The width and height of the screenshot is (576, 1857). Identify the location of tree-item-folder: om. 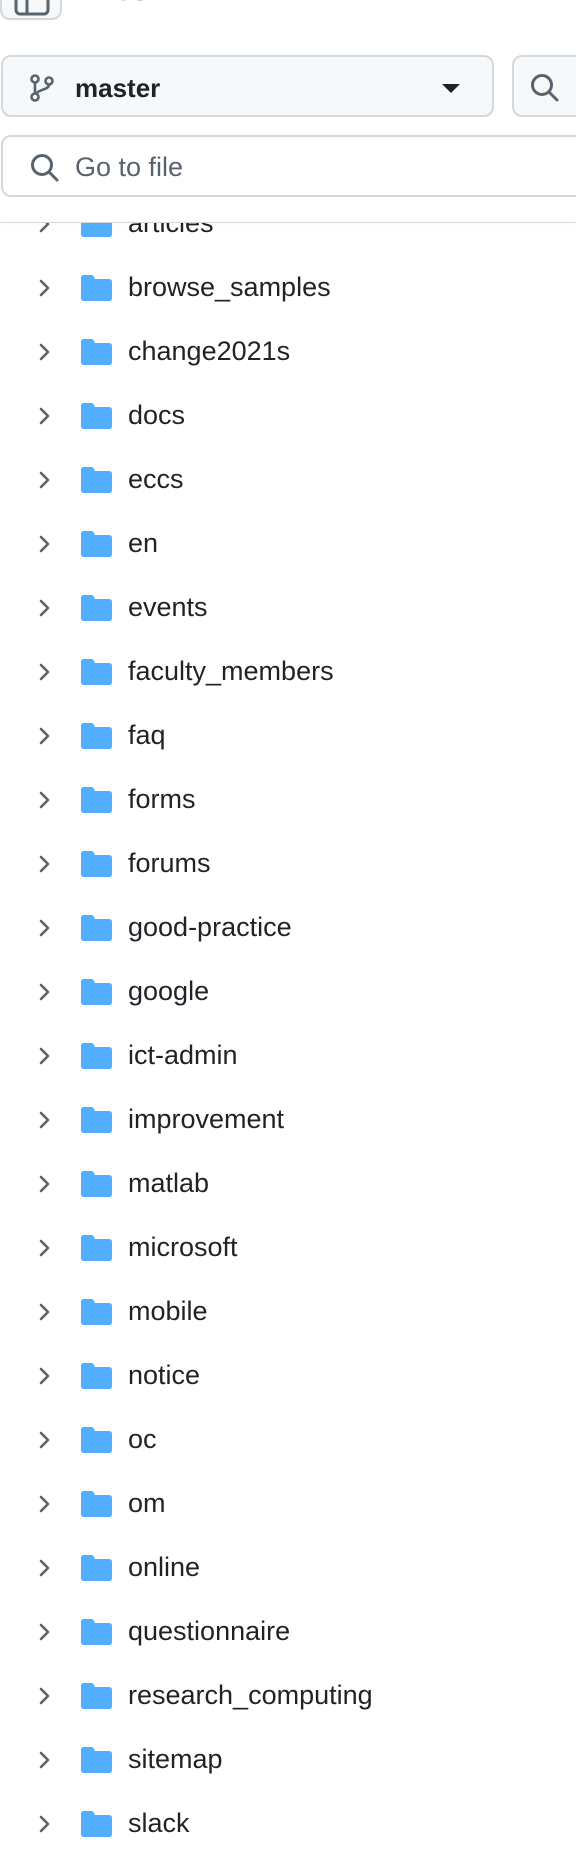
(288, 1504).